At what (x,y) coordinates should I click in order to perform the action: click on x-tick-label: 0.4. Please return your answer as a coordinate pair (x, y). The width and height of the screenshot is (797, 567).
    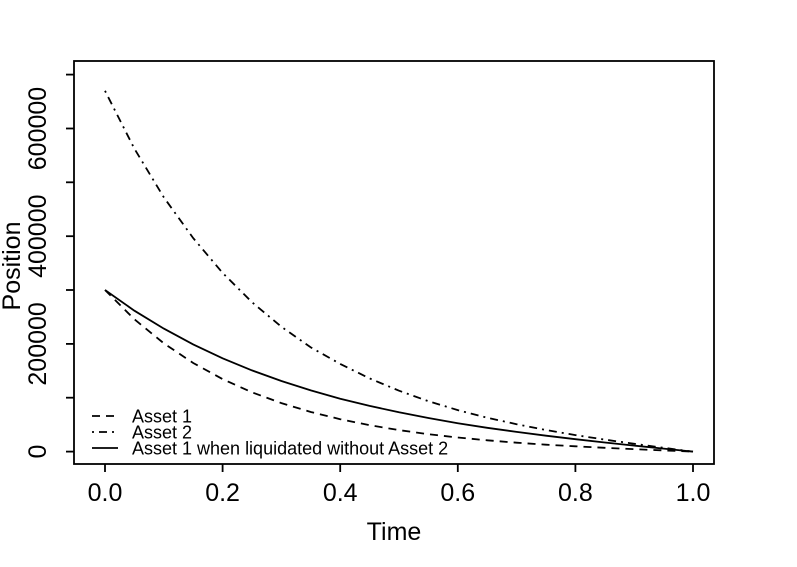
    Looking at the image, I should click on (340, 493).